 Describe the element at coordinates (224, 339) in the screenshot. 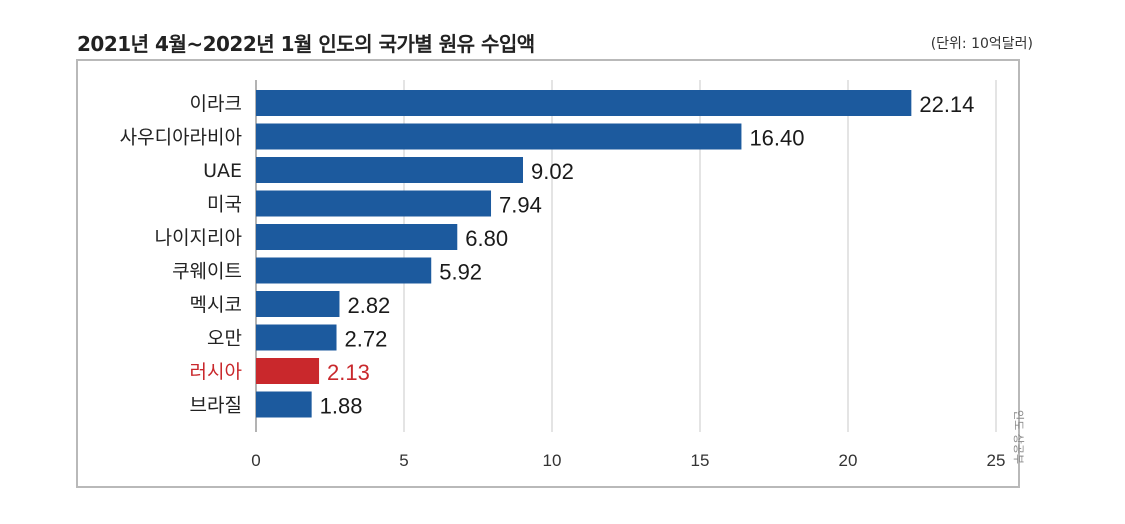

I see `category-label: 오만` at that location.